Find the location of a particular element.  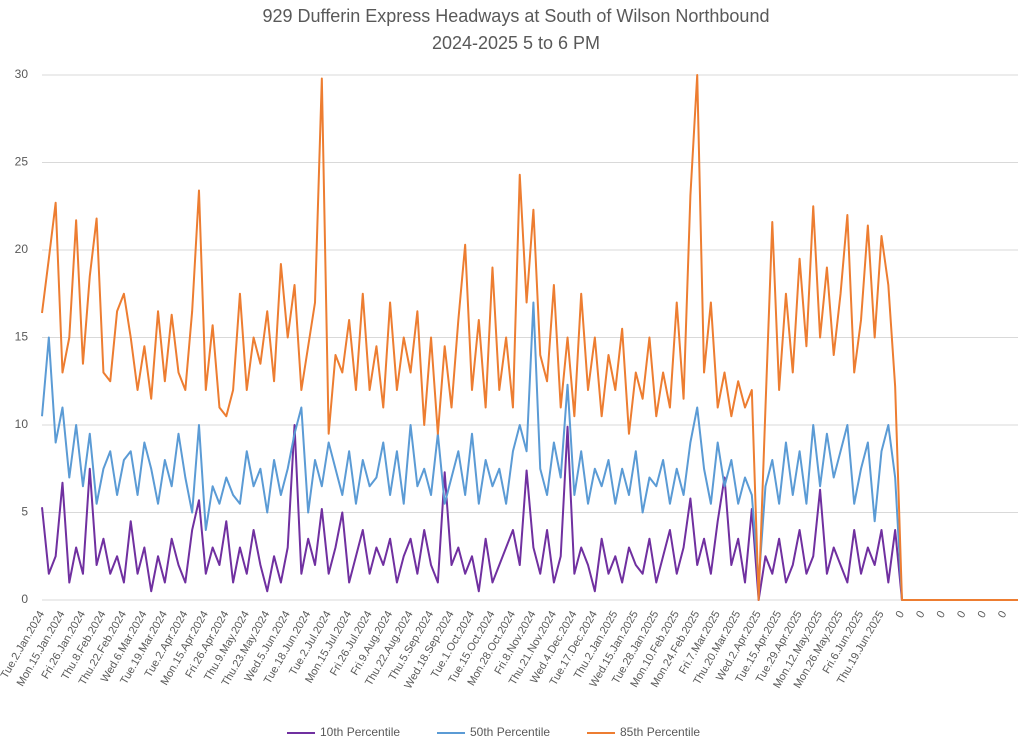

legend-label: 50th Percentile is located at coordinates (510, 732).